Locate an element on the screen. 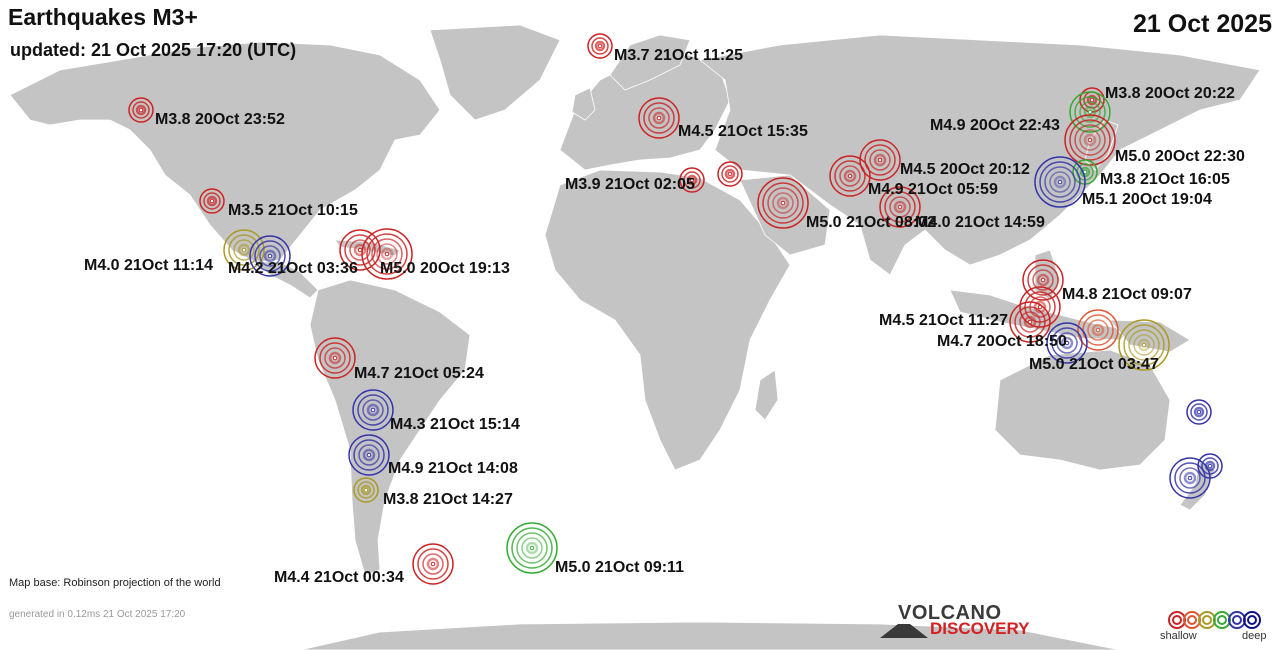 The width and height of the screenshot is (1280, 650). quake-label: M4.0 21Oct 11:14 is located at coordinates (148, 265).